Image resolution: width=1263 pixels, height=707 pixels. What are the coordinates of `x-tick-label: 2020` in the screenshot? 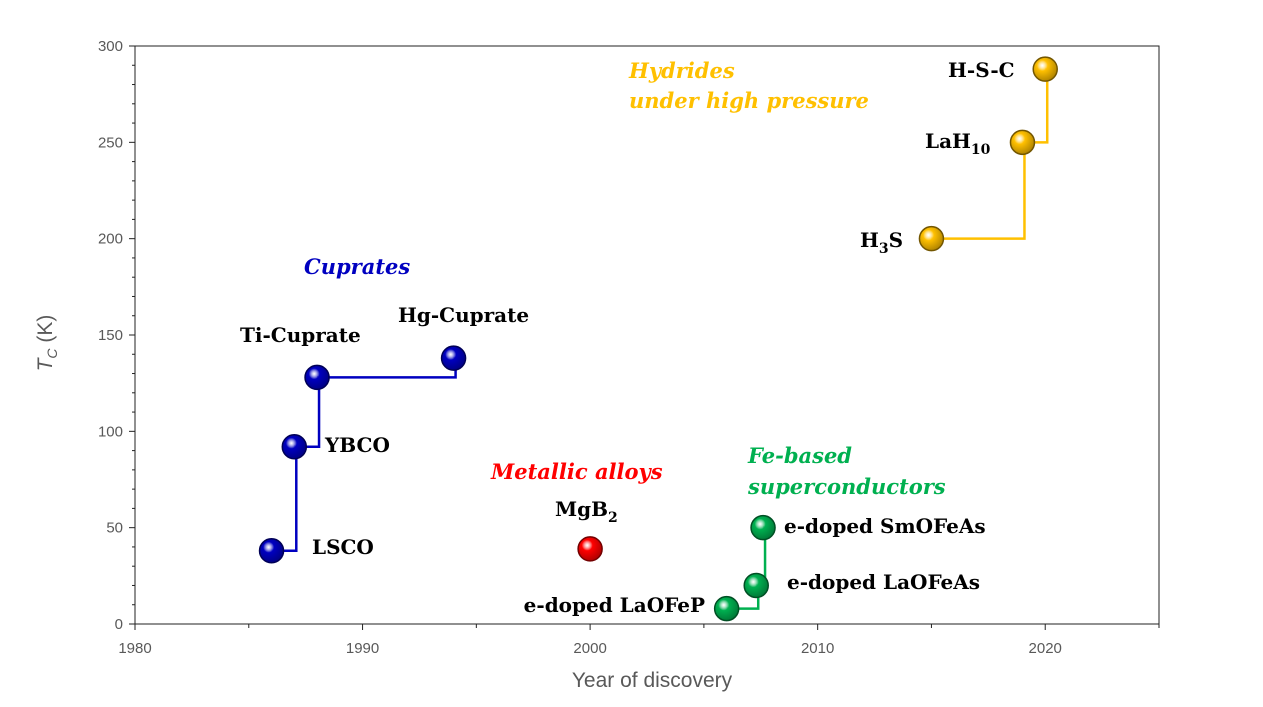 It's located at (1045, 648).